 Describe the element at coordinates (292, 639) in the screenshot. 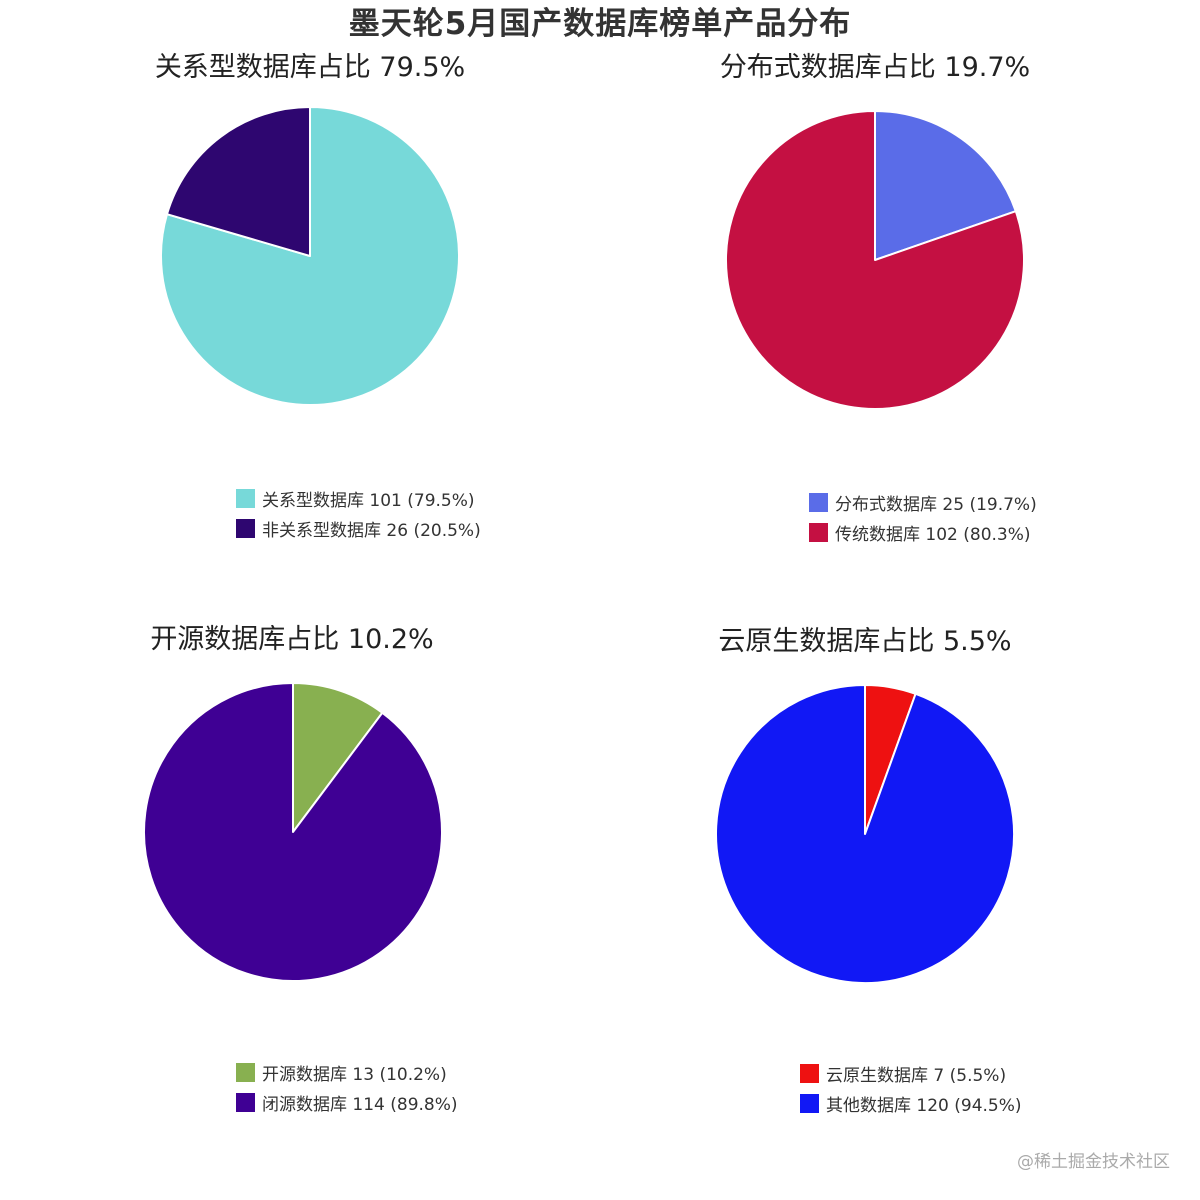

I see `chart-title: 开源数据库占比 10.2%` at that location.